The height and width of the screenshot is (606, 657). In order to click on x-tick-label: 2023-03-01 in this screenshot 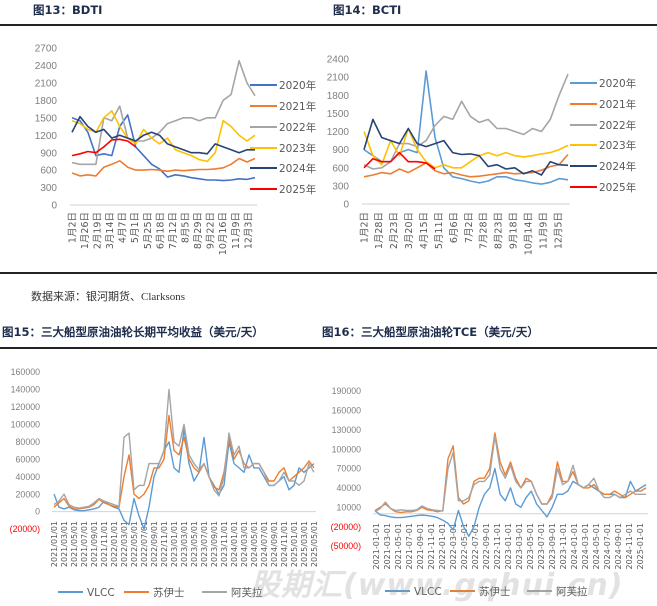, I will do `click(519, 546)`.